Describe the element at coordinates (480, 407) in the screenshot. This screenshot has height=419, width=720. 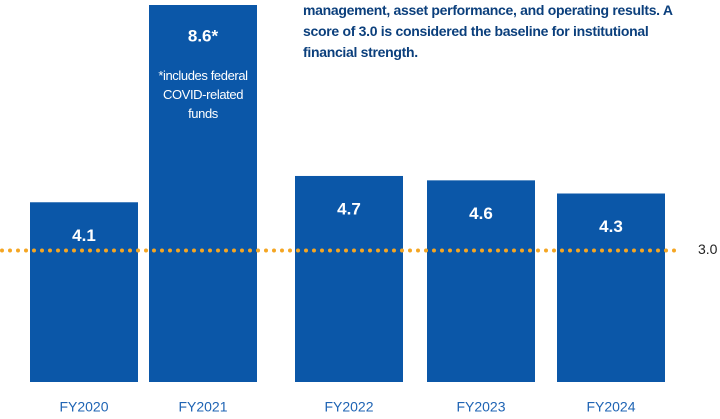
I see `x-tick-label: FY2023` at that location.